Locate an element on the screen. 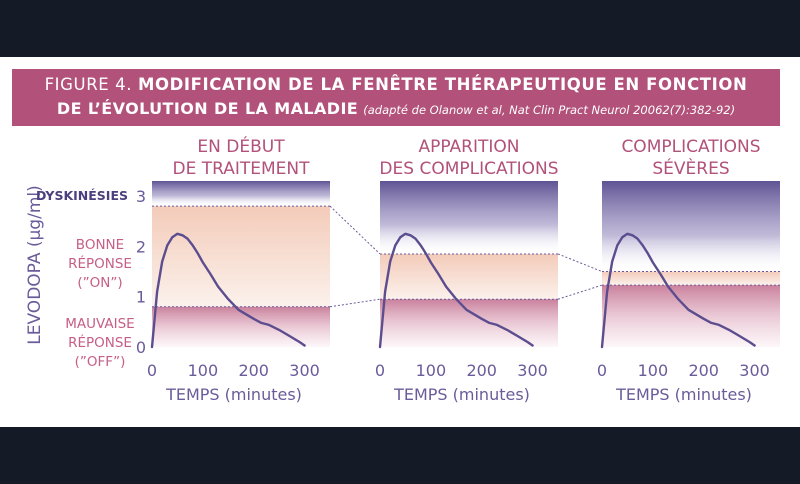 Image resolution: width=800 pixels, height=484 pixels. zone-label-on-response: RÉPONSE is located at coordinates (100, 263).